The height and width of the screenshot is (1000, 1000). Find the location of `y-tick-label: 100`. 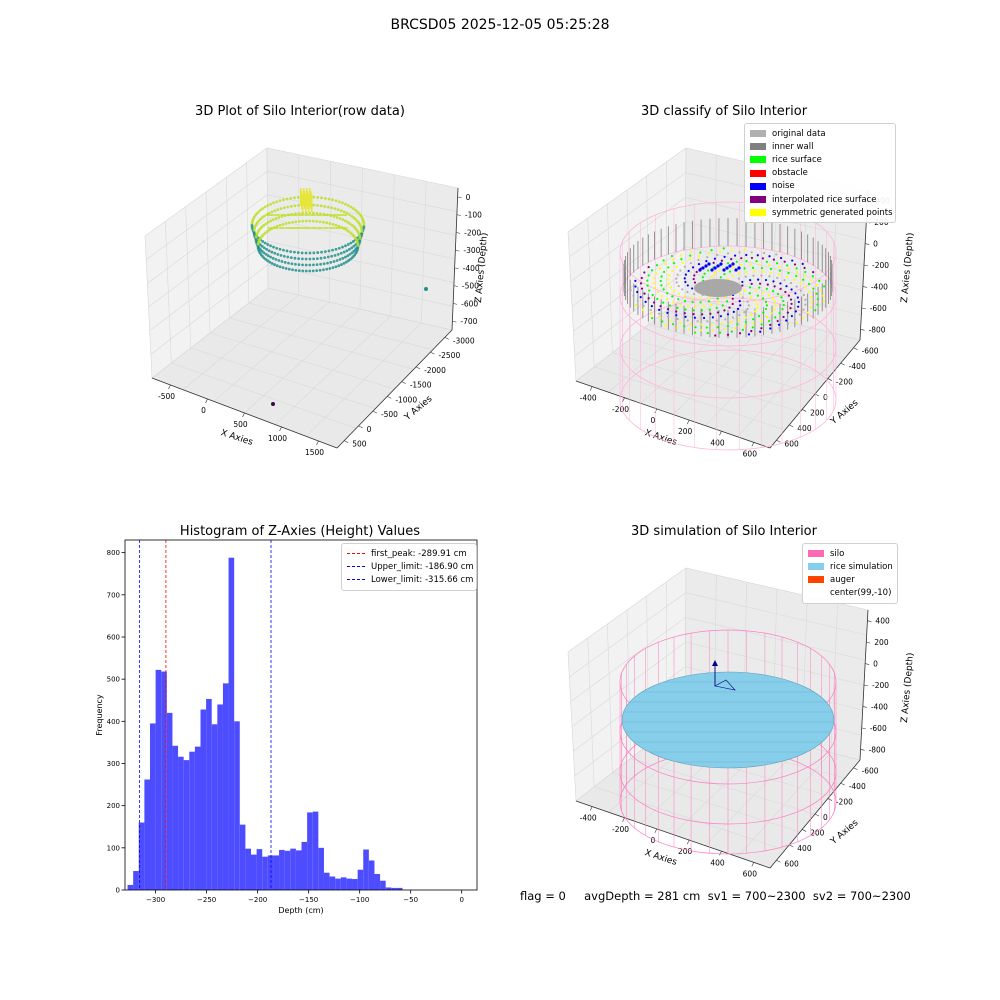

y-tick-label: 100 is located at coordinates (113, 848).